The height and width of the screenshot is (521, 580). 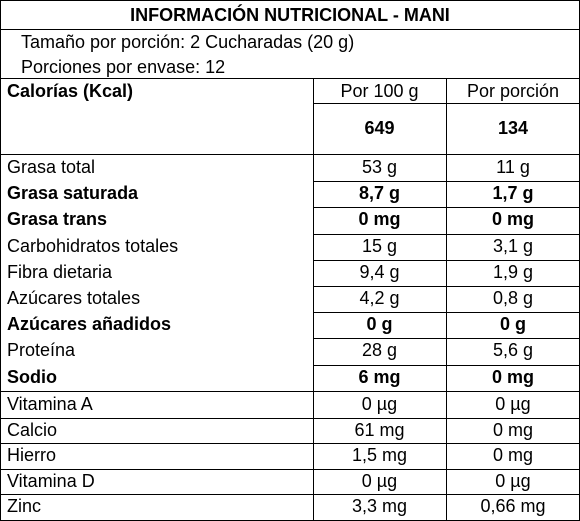 What do you see at coordinates (446, 103) in the screenshot?
I see `divider-column-headers` at bounding box center [446, 103].